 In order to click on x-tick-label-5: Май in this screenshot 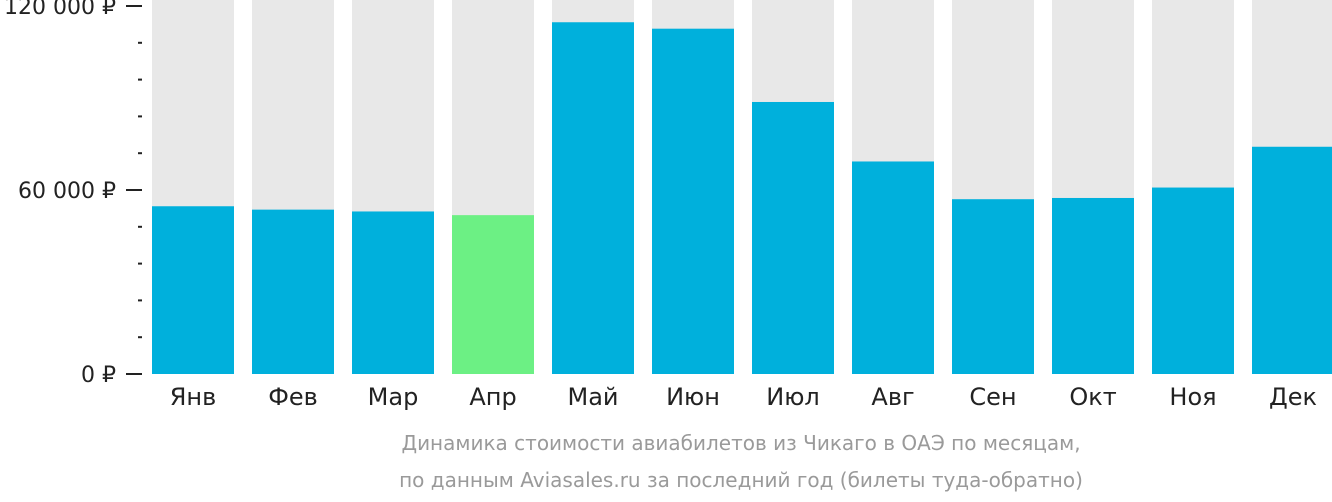, I will do `click(592, 397)`.